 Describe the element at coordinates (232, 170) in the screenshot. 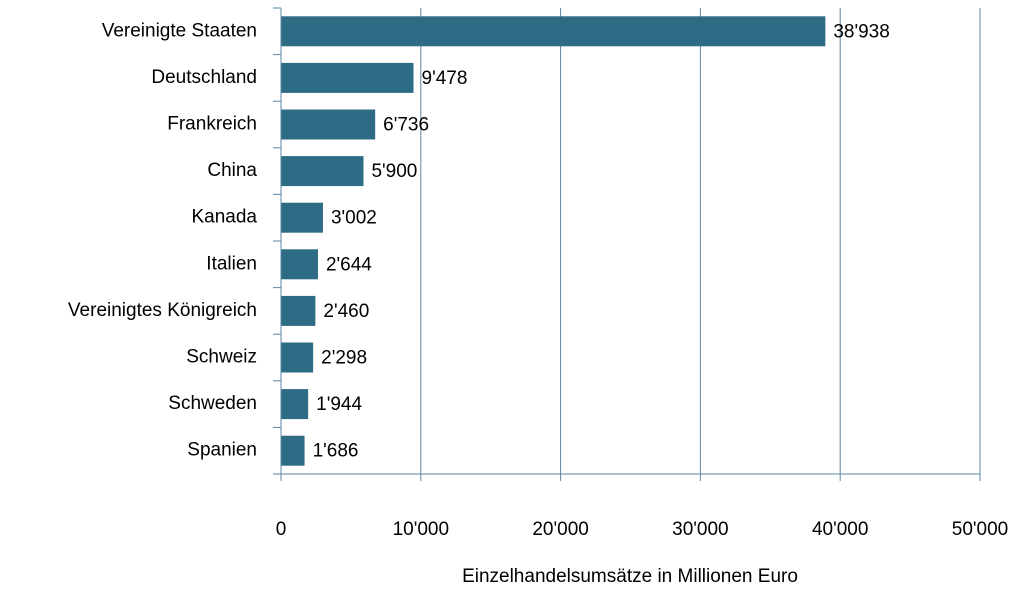

I see `y-tick-label: China` at that location.